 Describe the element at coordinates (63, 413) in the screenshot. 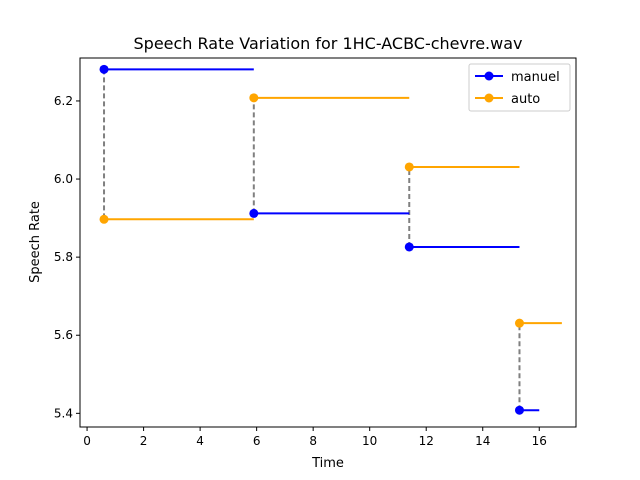

I see `y-tick-label: 5.4` at that location.